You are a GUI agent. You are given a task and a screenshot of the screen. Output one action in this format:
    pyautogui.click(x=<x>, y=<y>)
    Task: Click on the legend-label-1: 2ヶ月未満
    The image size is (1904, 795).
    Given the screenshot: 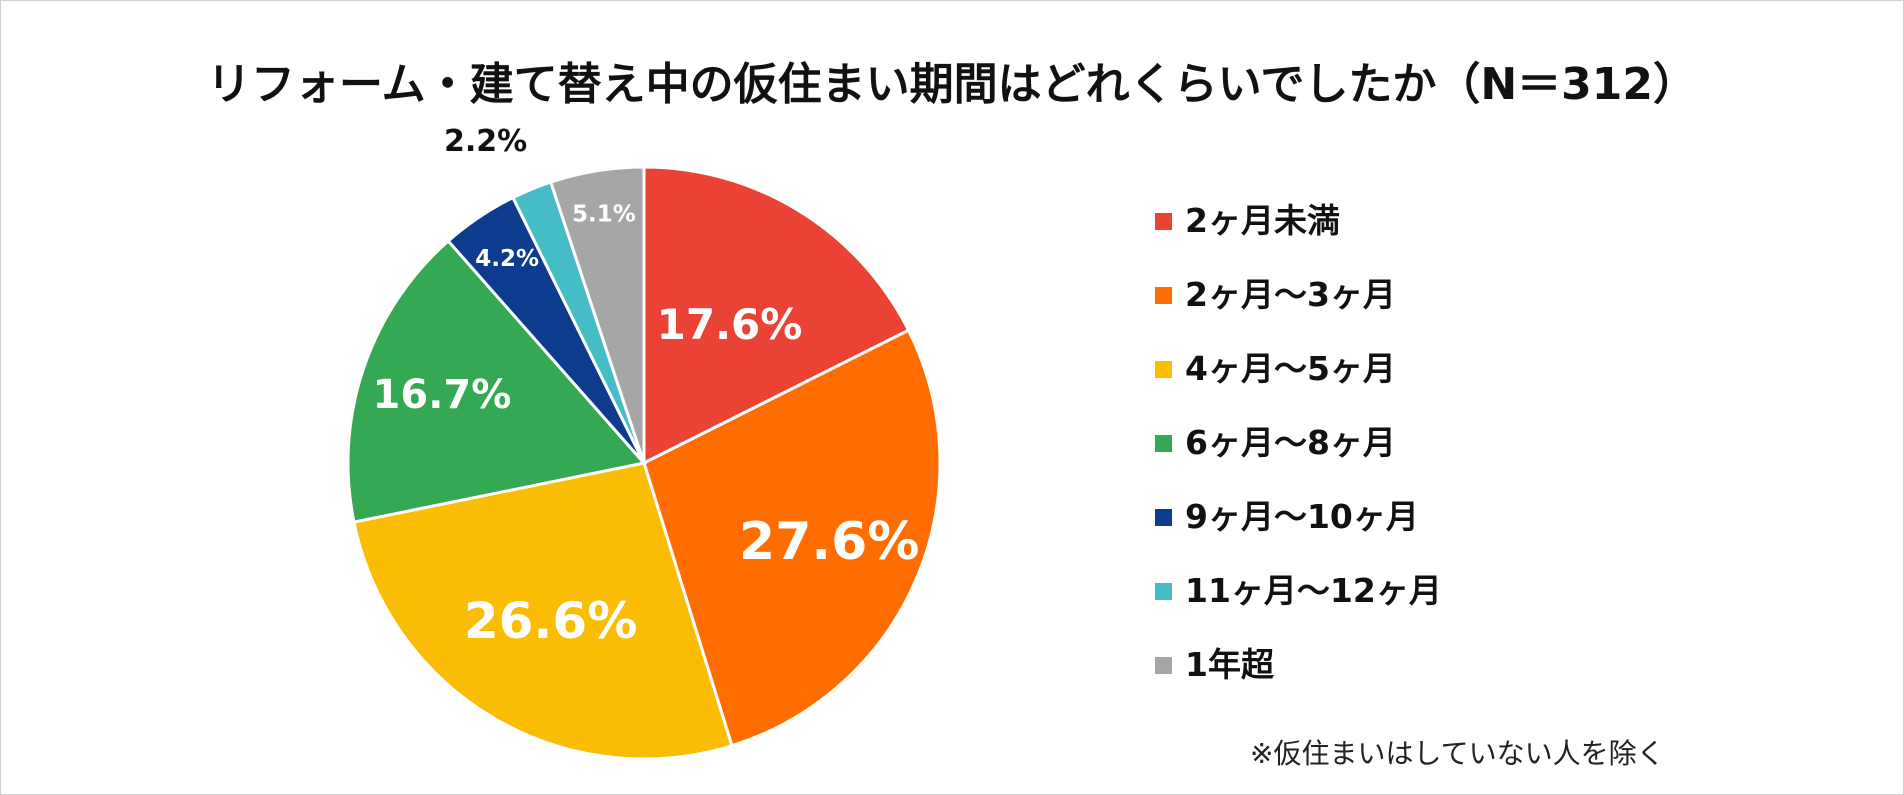 What is the action you would take?
    pyautogui.click(x=1262, y=220)
    